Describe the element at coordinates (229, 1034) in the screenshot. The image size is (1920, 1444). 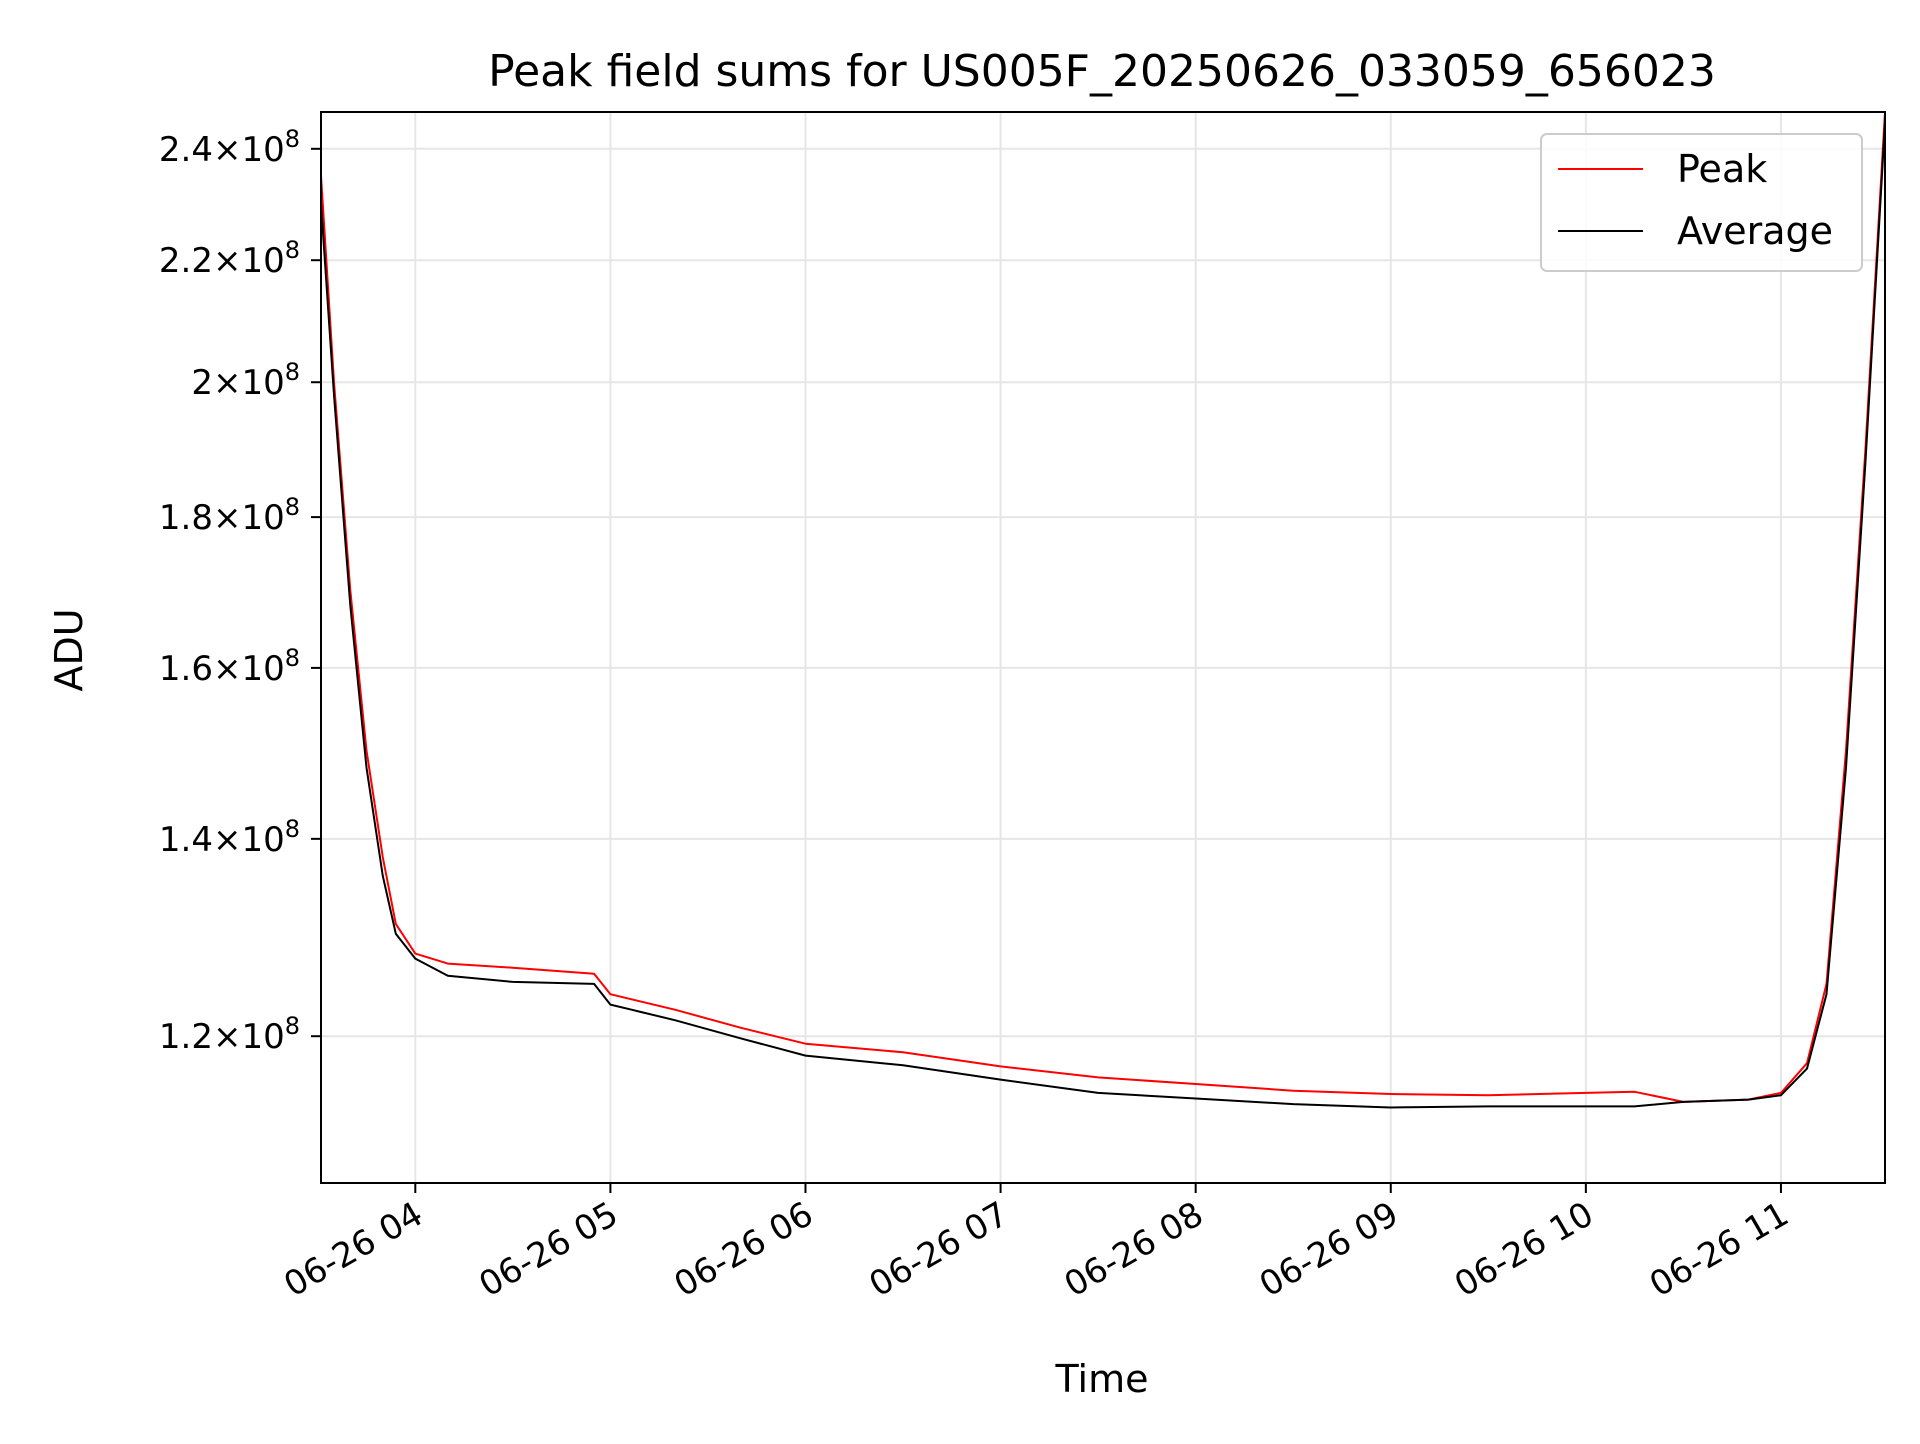
I see `y-tick-label: 1.2×108` at that location.